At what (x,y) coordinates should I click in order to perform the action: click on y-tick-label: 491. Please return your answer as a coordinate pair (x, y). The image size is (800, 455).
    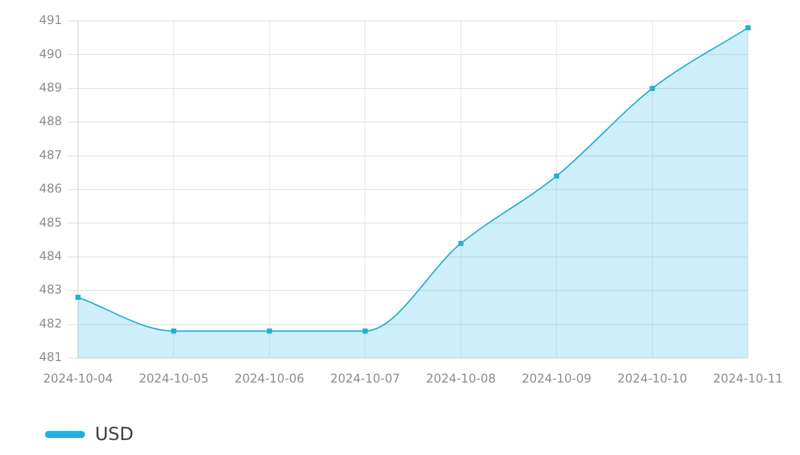
    Looking at the image, I should click on (50, 20).